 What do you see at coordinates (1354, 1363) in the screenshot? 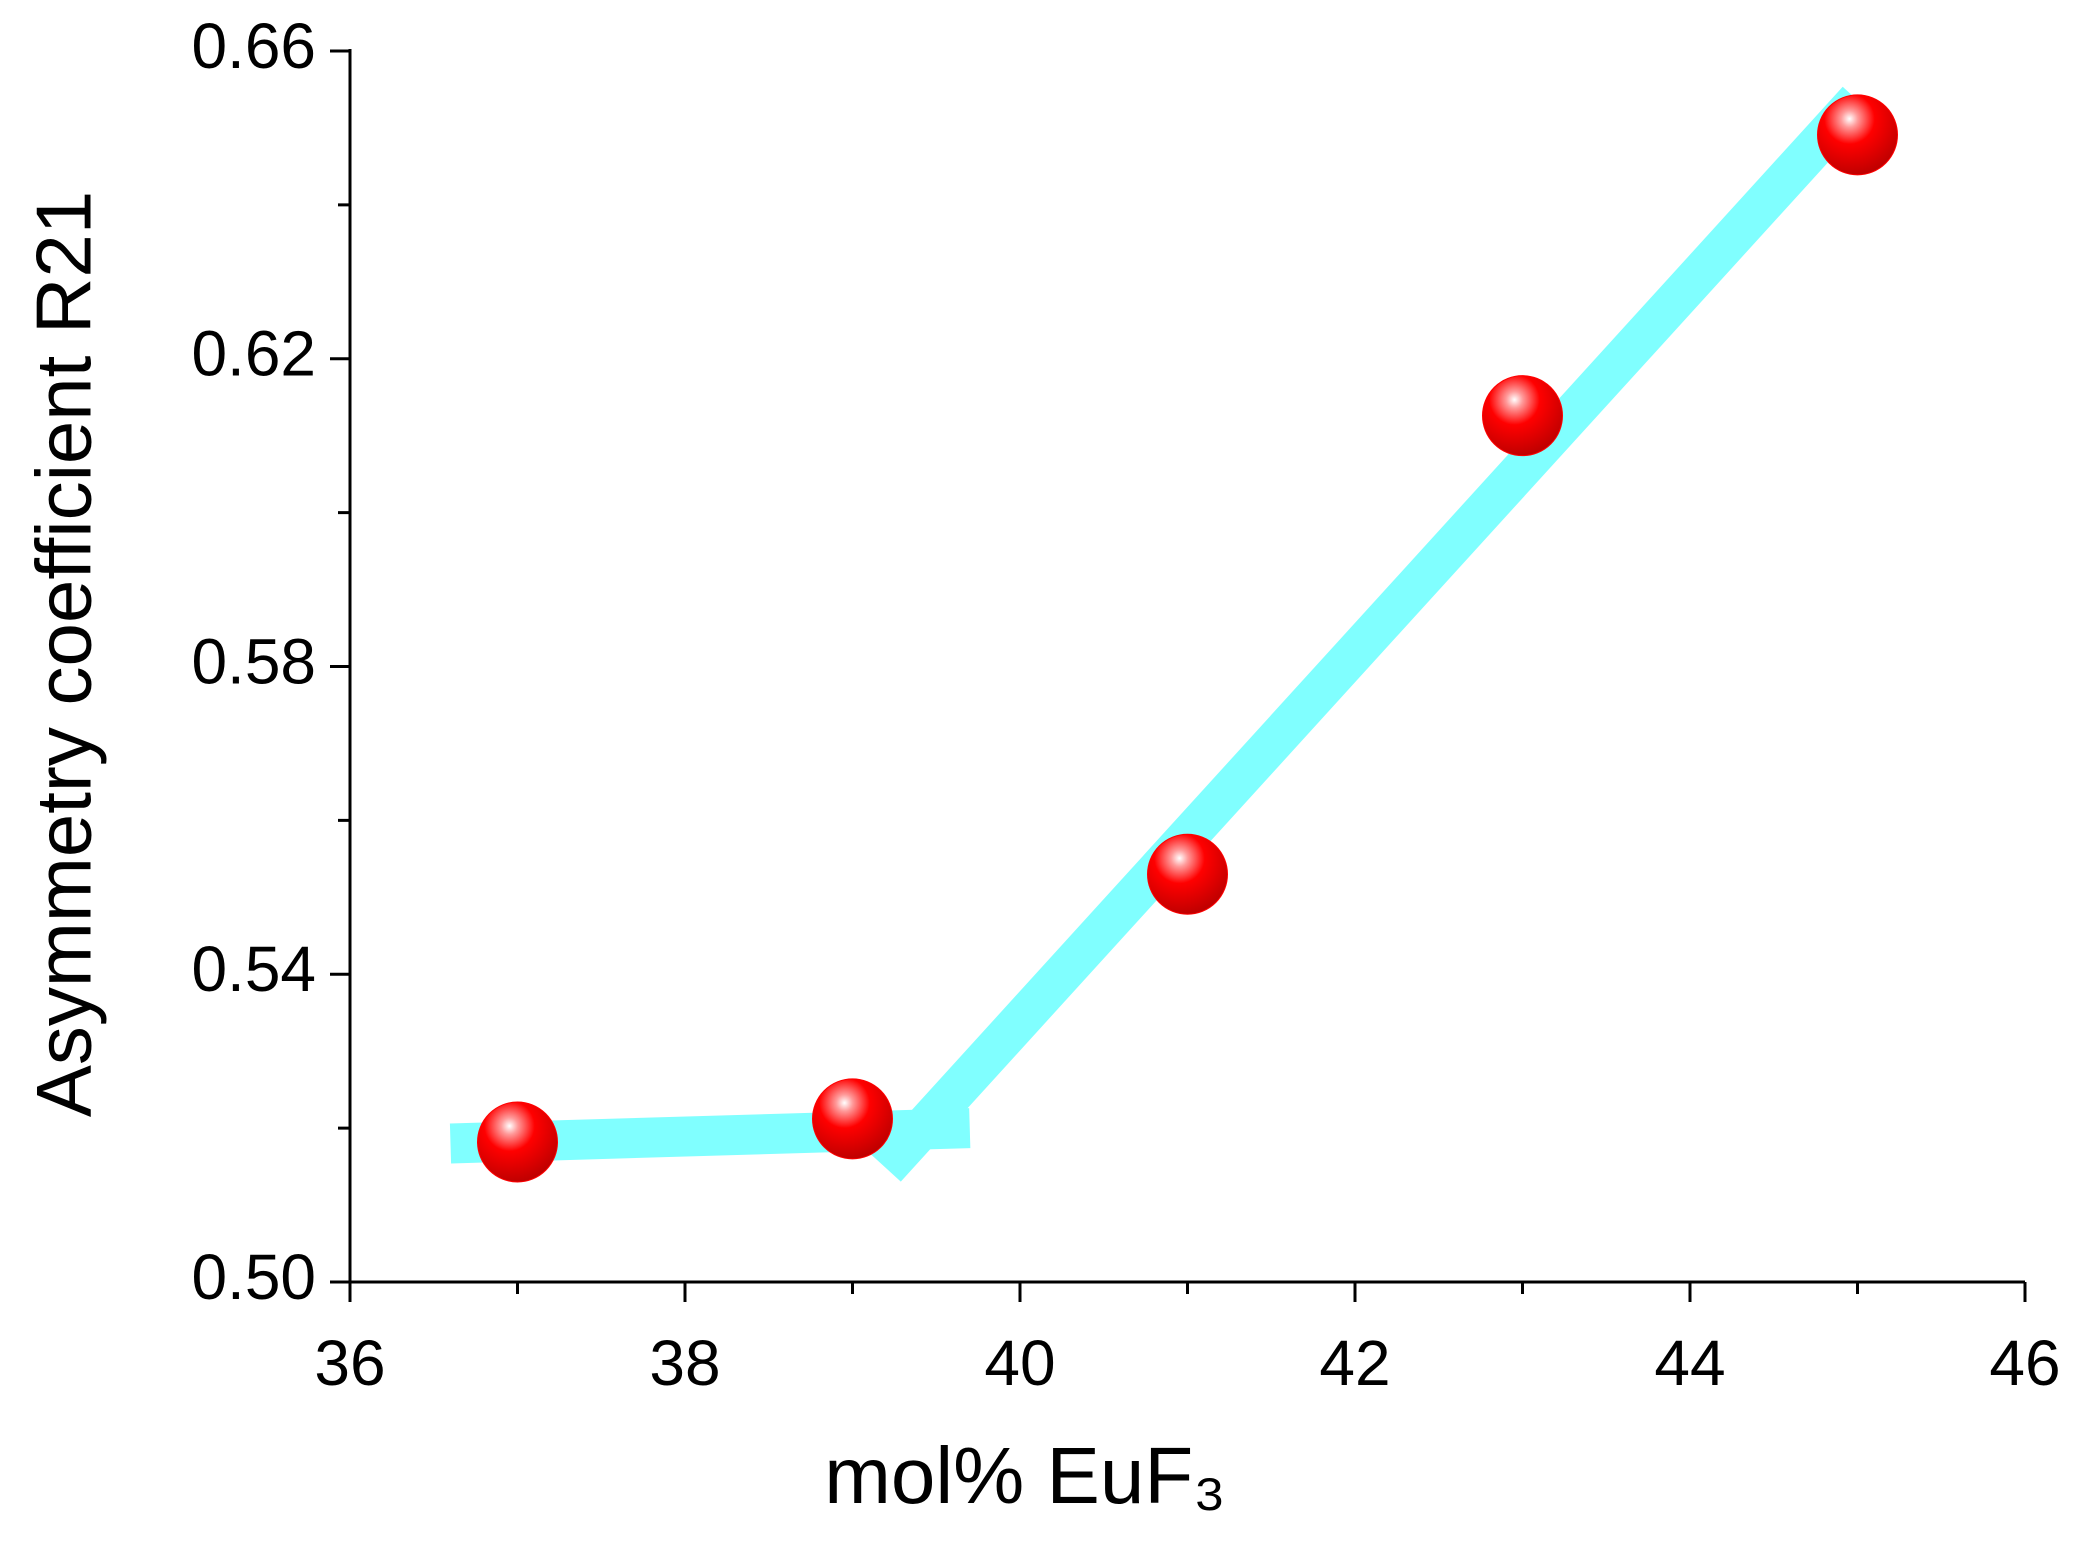
I see `x-tick-label: 42` at bounding box center [1354, 1363].